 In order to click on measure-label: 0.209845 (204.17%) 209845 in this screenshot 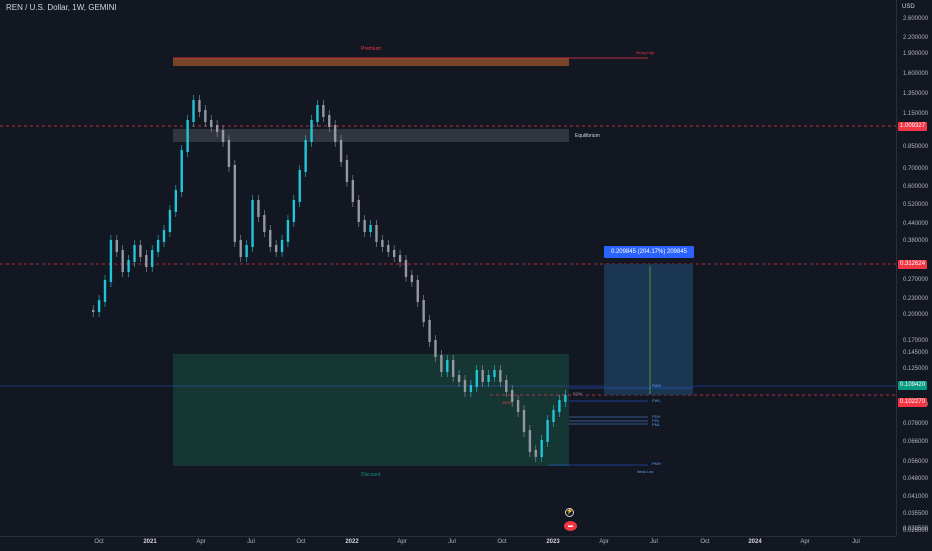, I will do `click(649, 252)`.